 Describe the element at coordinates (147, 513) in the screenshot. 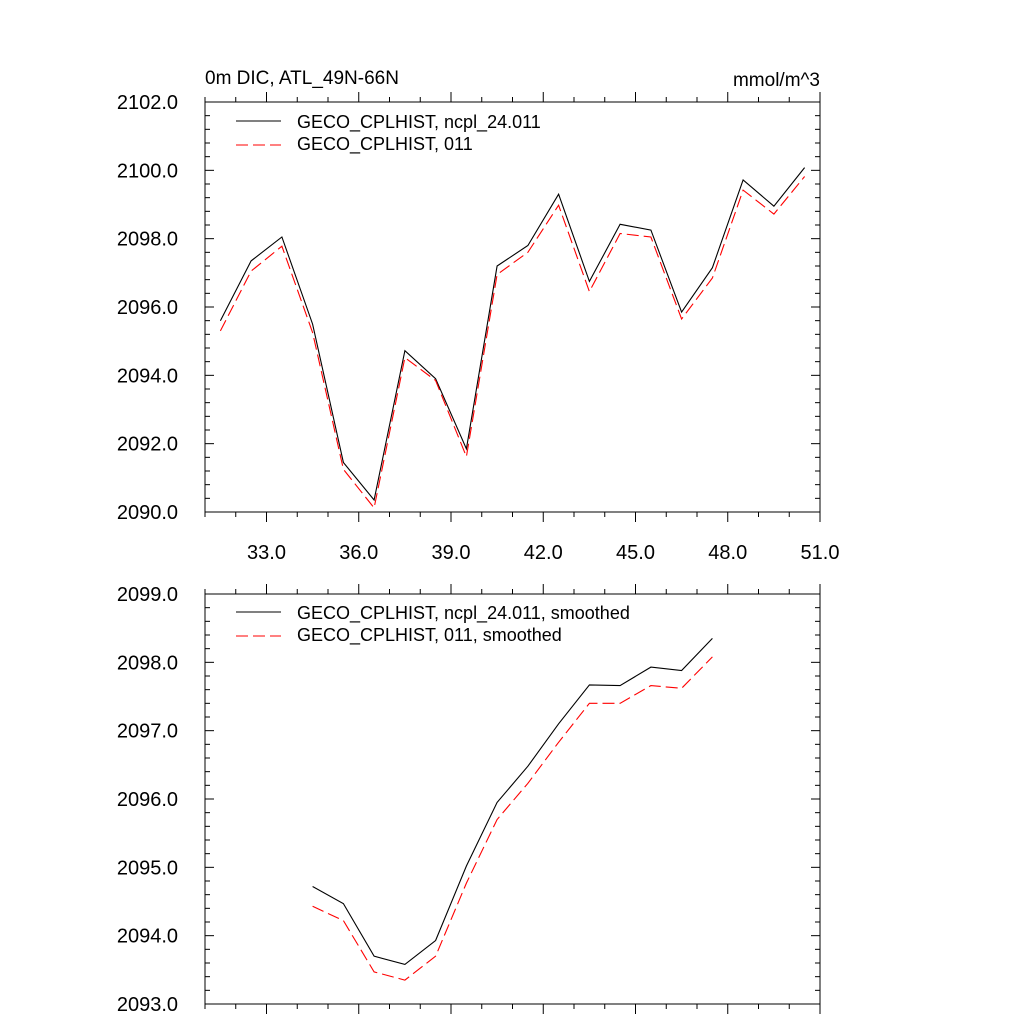

I see `y-tick-label: 2090.0` at that location.